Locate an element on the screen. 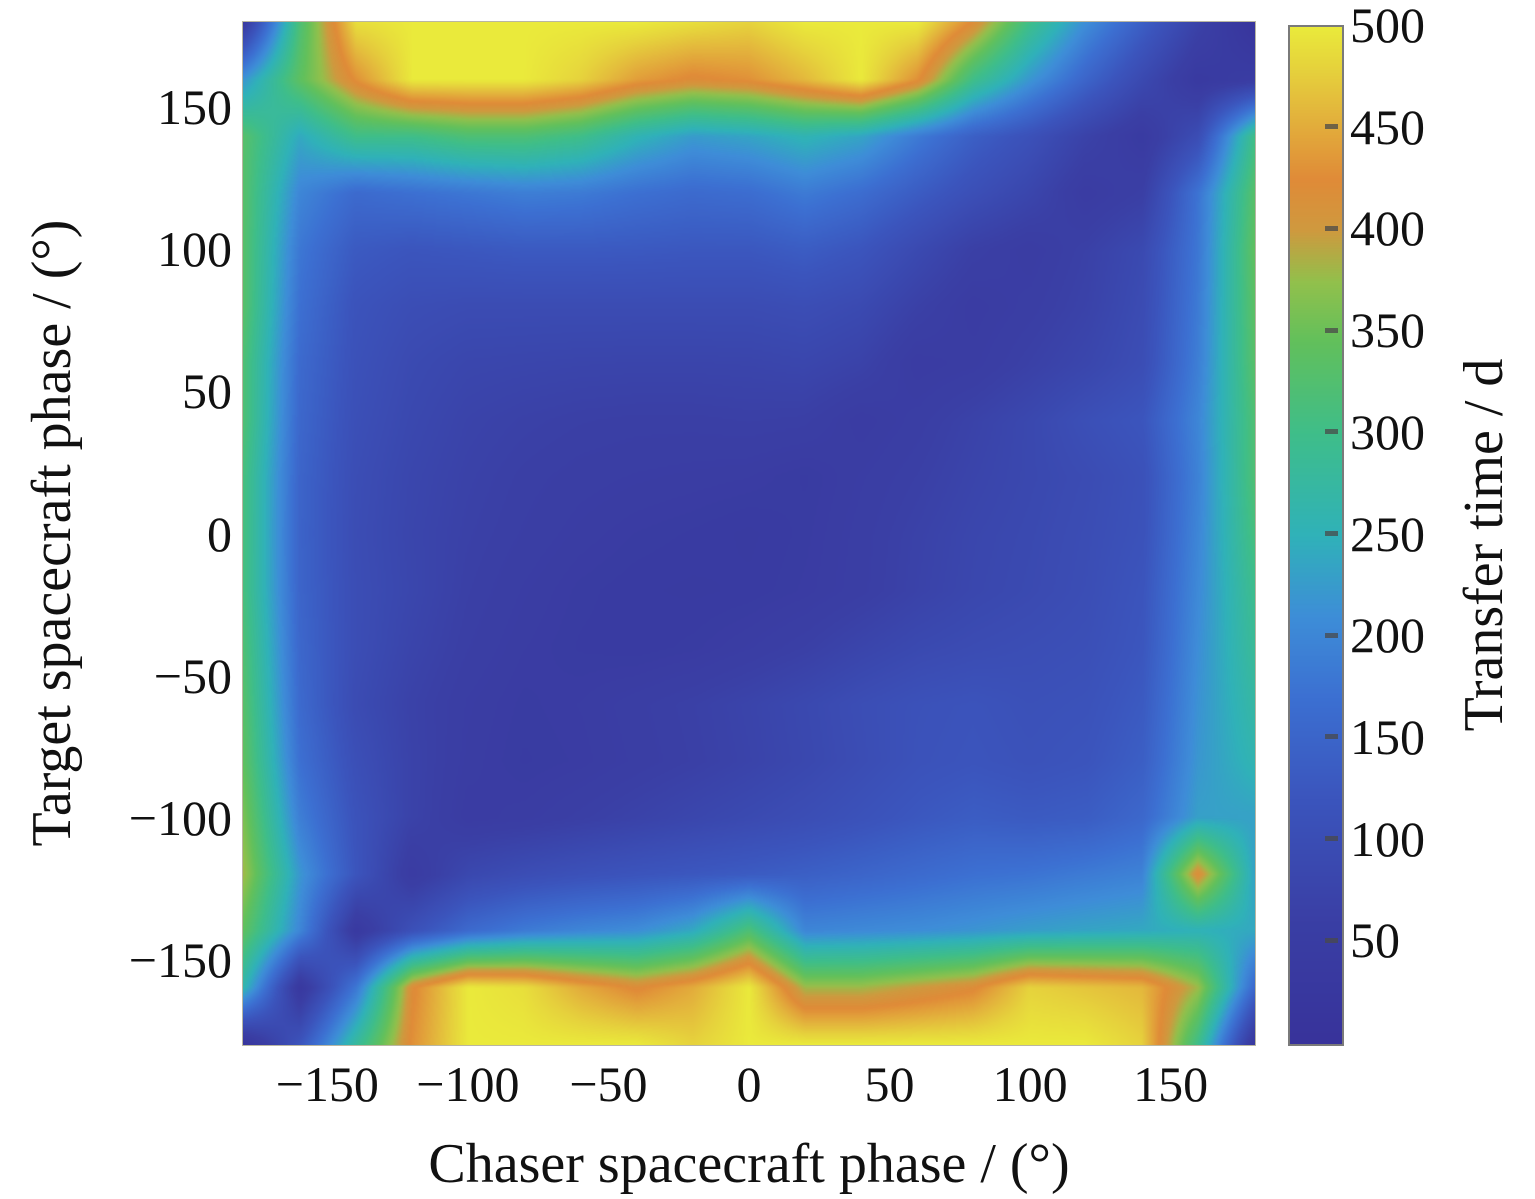 This screenshot has width=1535, height=1199. colorbar-tick-label: 350 is located at coordinates (1387, 330).